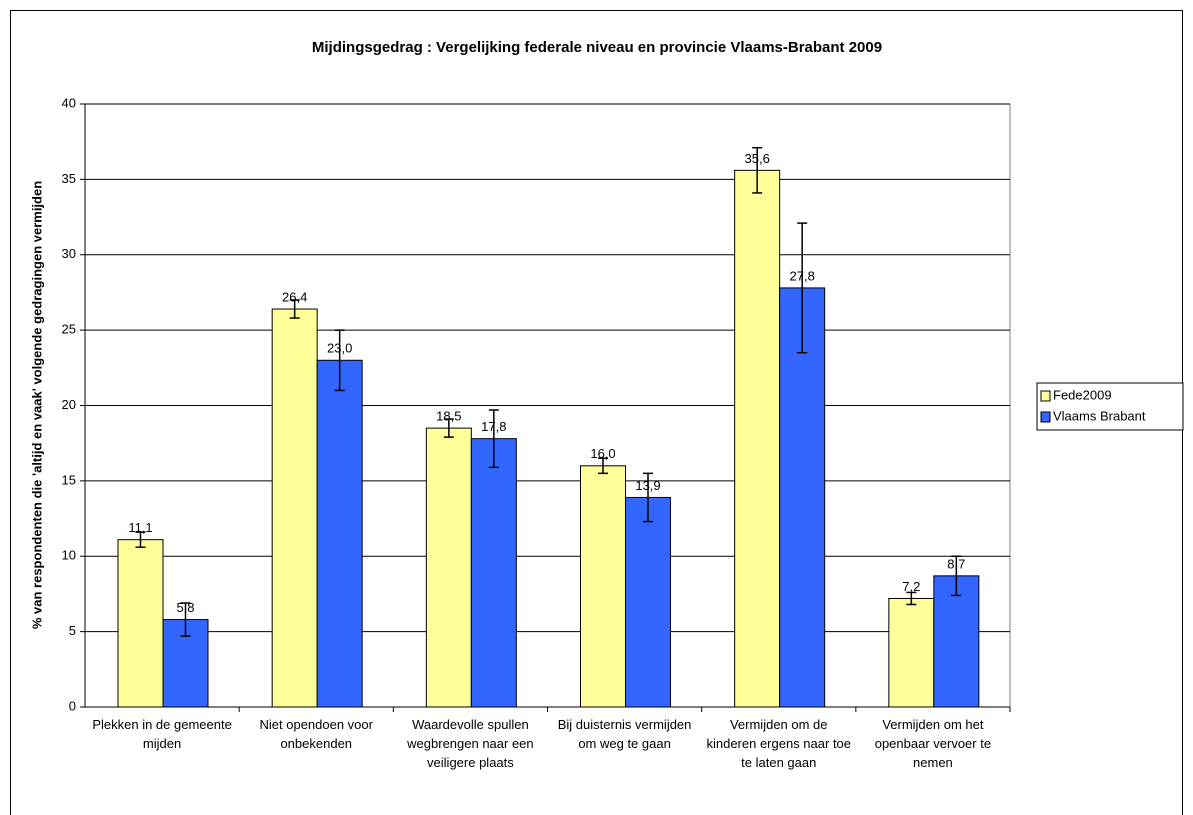 This screenshot has width=1193, height=815. I want to click on value-label: 18,5, so click(448, 416).